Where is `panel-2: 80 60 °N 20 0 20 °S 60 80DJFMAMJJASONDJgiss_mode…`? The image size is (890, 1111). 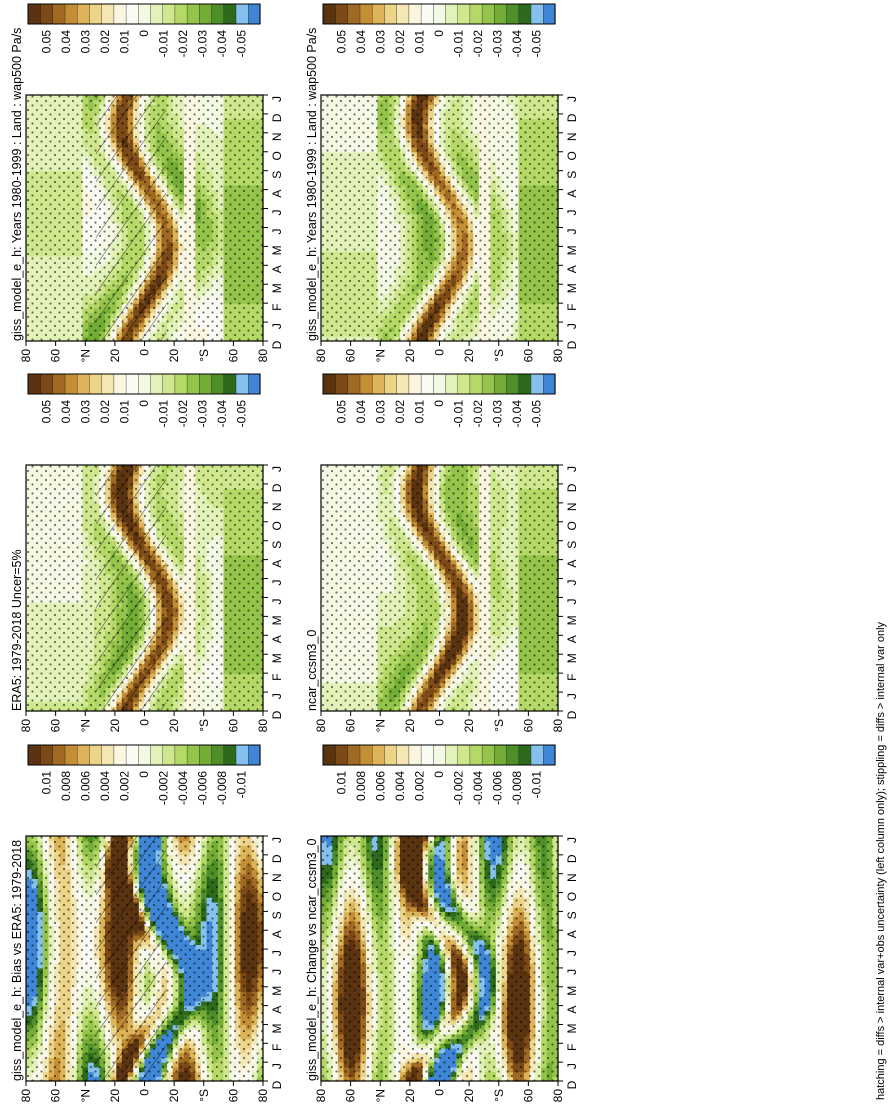 panel-2: 80 60 °N 20 0 20 °S 60 80DJFMAMJJASONDJgiss_mode… is located at coordinates (442, 183).